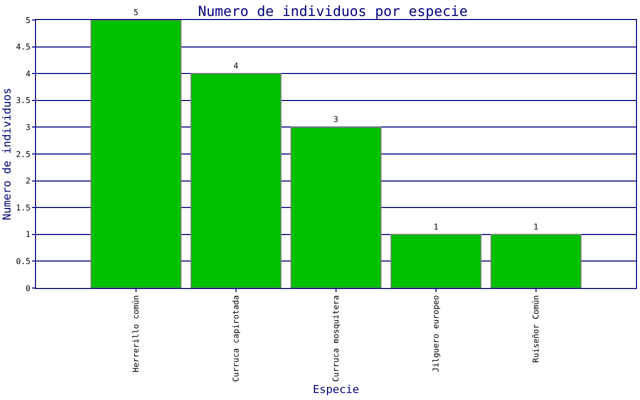 The height and width of the screenshot is (400, 640). What do you see at coordinates (28, 127) in the screenshot?
I see `y-tick-label: 3` at bounding box center [28, 127].